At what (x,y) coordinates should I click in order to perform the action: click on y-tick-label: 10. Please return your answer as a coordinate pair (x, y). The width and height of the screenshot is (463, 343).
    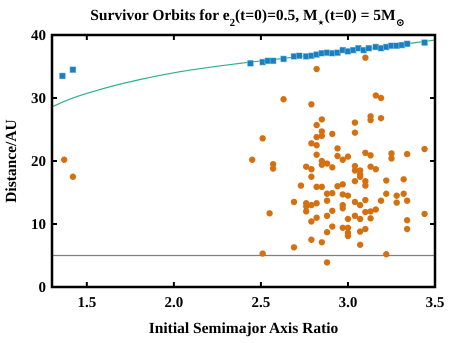
    Looking at the image, I should click on (38, 225).